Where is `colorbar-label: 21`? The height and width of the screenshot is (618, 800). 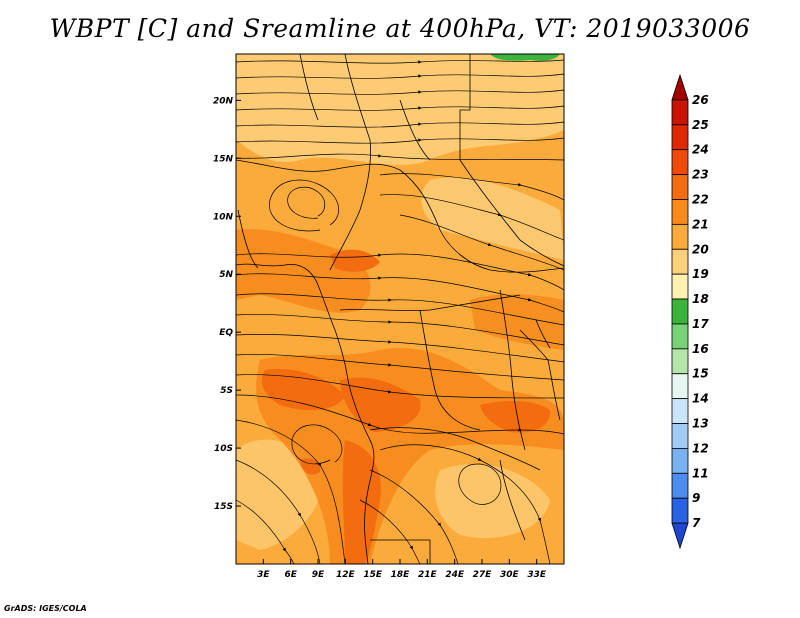 colorbar-label: 21 is located at coordinates (700, 224).